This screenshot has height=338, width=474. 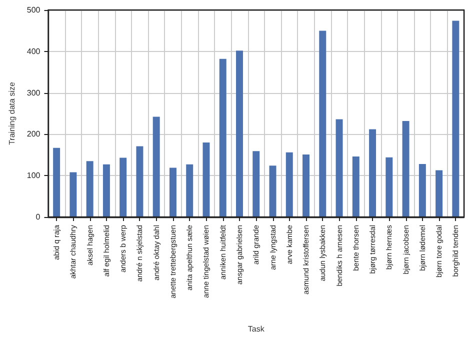 I want to click on x-axis-title: Task, so click(x=257, y=329).